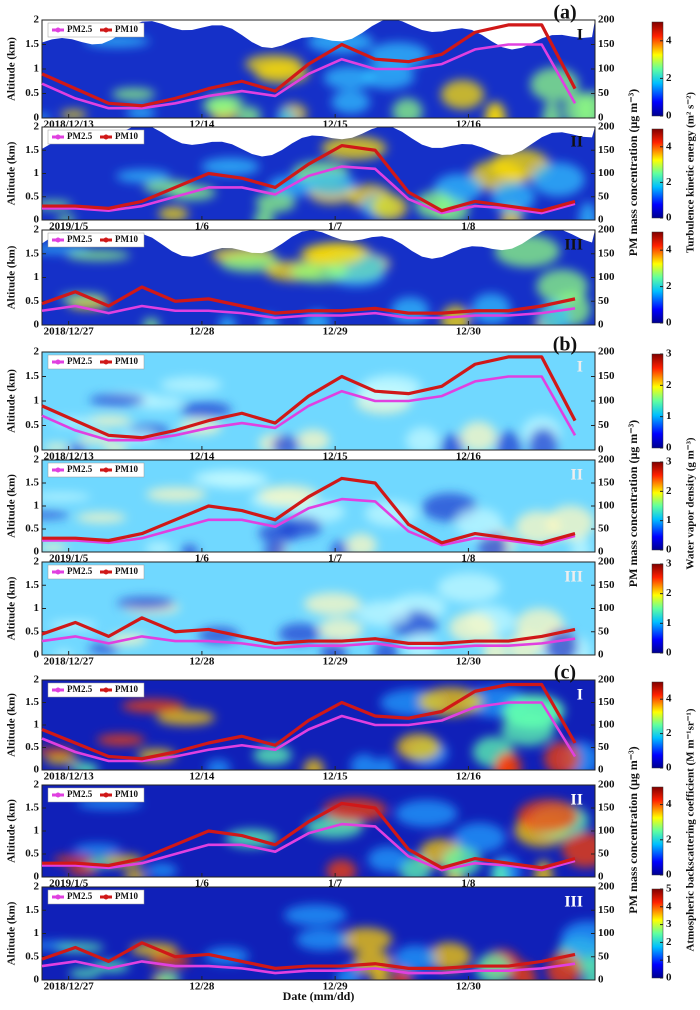 The width and height of the screenshot is (700, 1010). I want to click on field-blobs, so click(320, 613).